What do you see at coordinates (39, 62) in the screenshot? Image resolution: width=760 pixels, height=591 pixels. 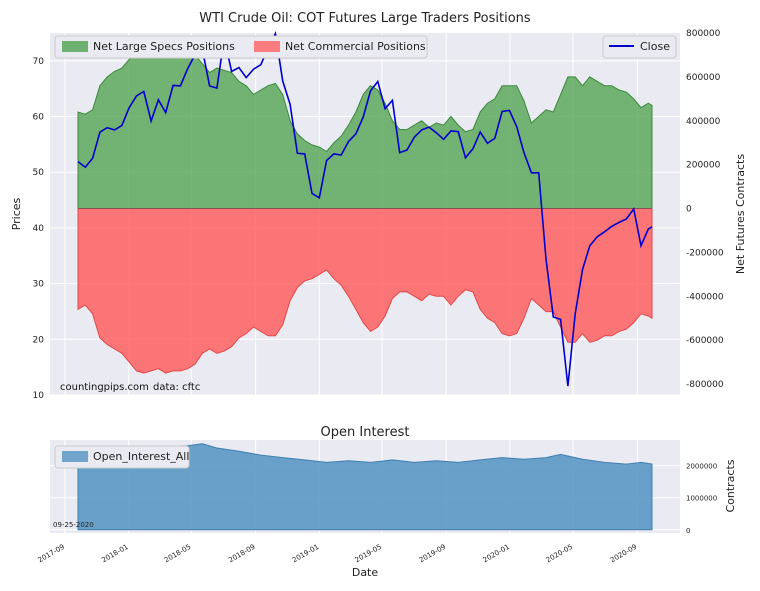 I see `left-tick-label: 70` at bounding box center [39, 62].